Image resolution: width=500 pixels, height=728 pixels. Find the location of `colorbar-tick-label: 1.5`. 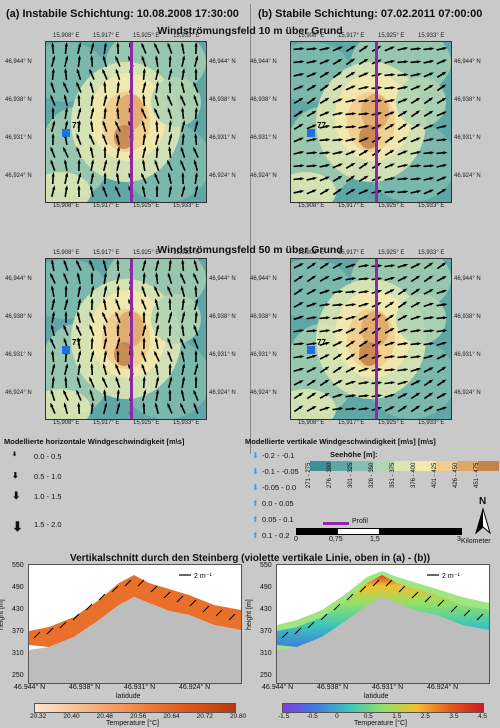

colorbar-tick-label: 1.5 is located at coordinates (397, 716).